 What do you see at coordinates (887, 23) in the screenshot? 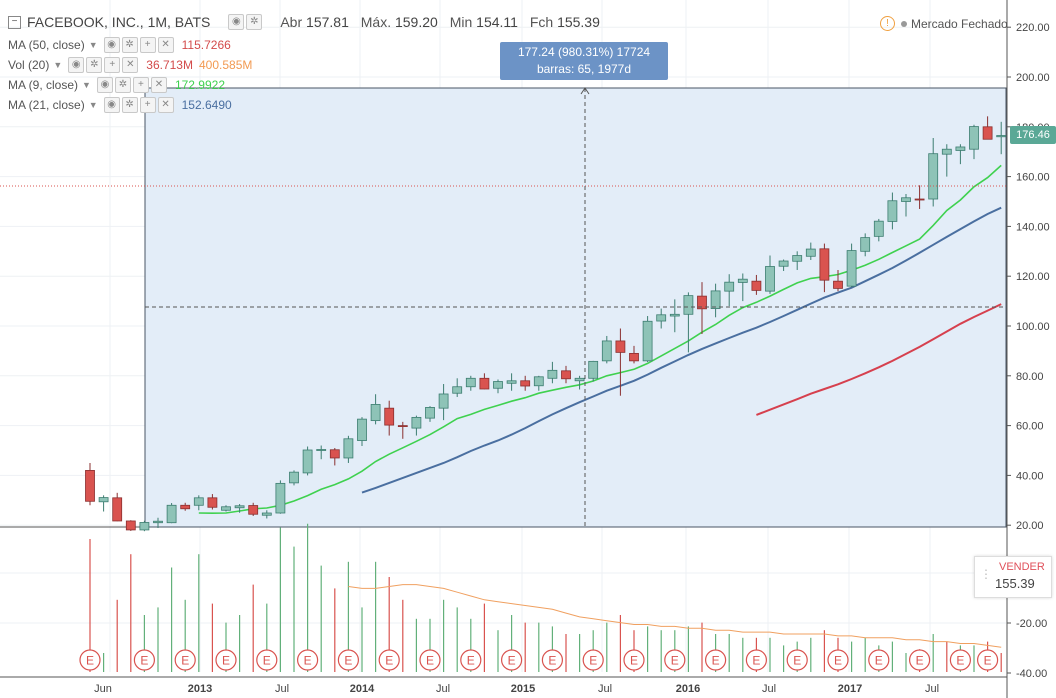
I see `warning-icon: !` at bounding box center [887, 23].